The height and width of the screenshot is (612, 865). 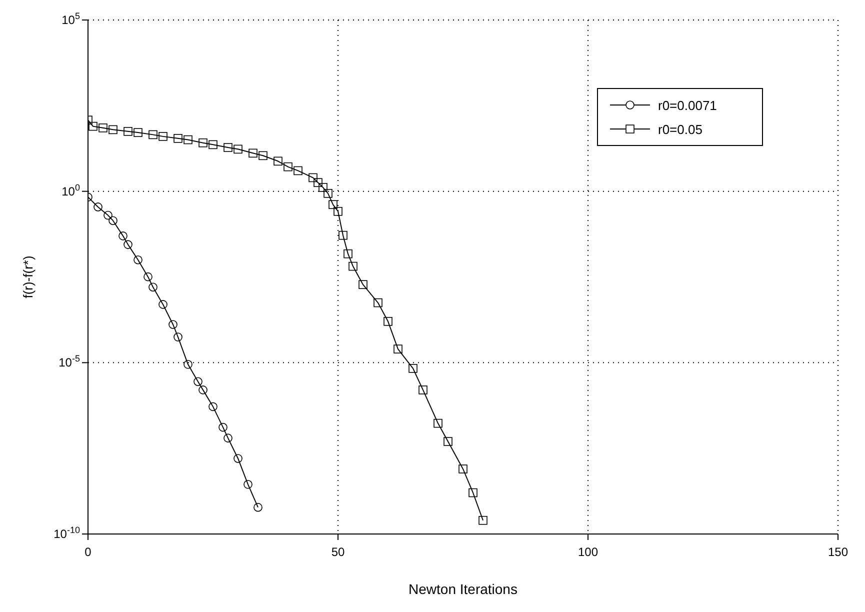 I want to click on legend-label: r0=0.0071, so click(x=687, y=105).